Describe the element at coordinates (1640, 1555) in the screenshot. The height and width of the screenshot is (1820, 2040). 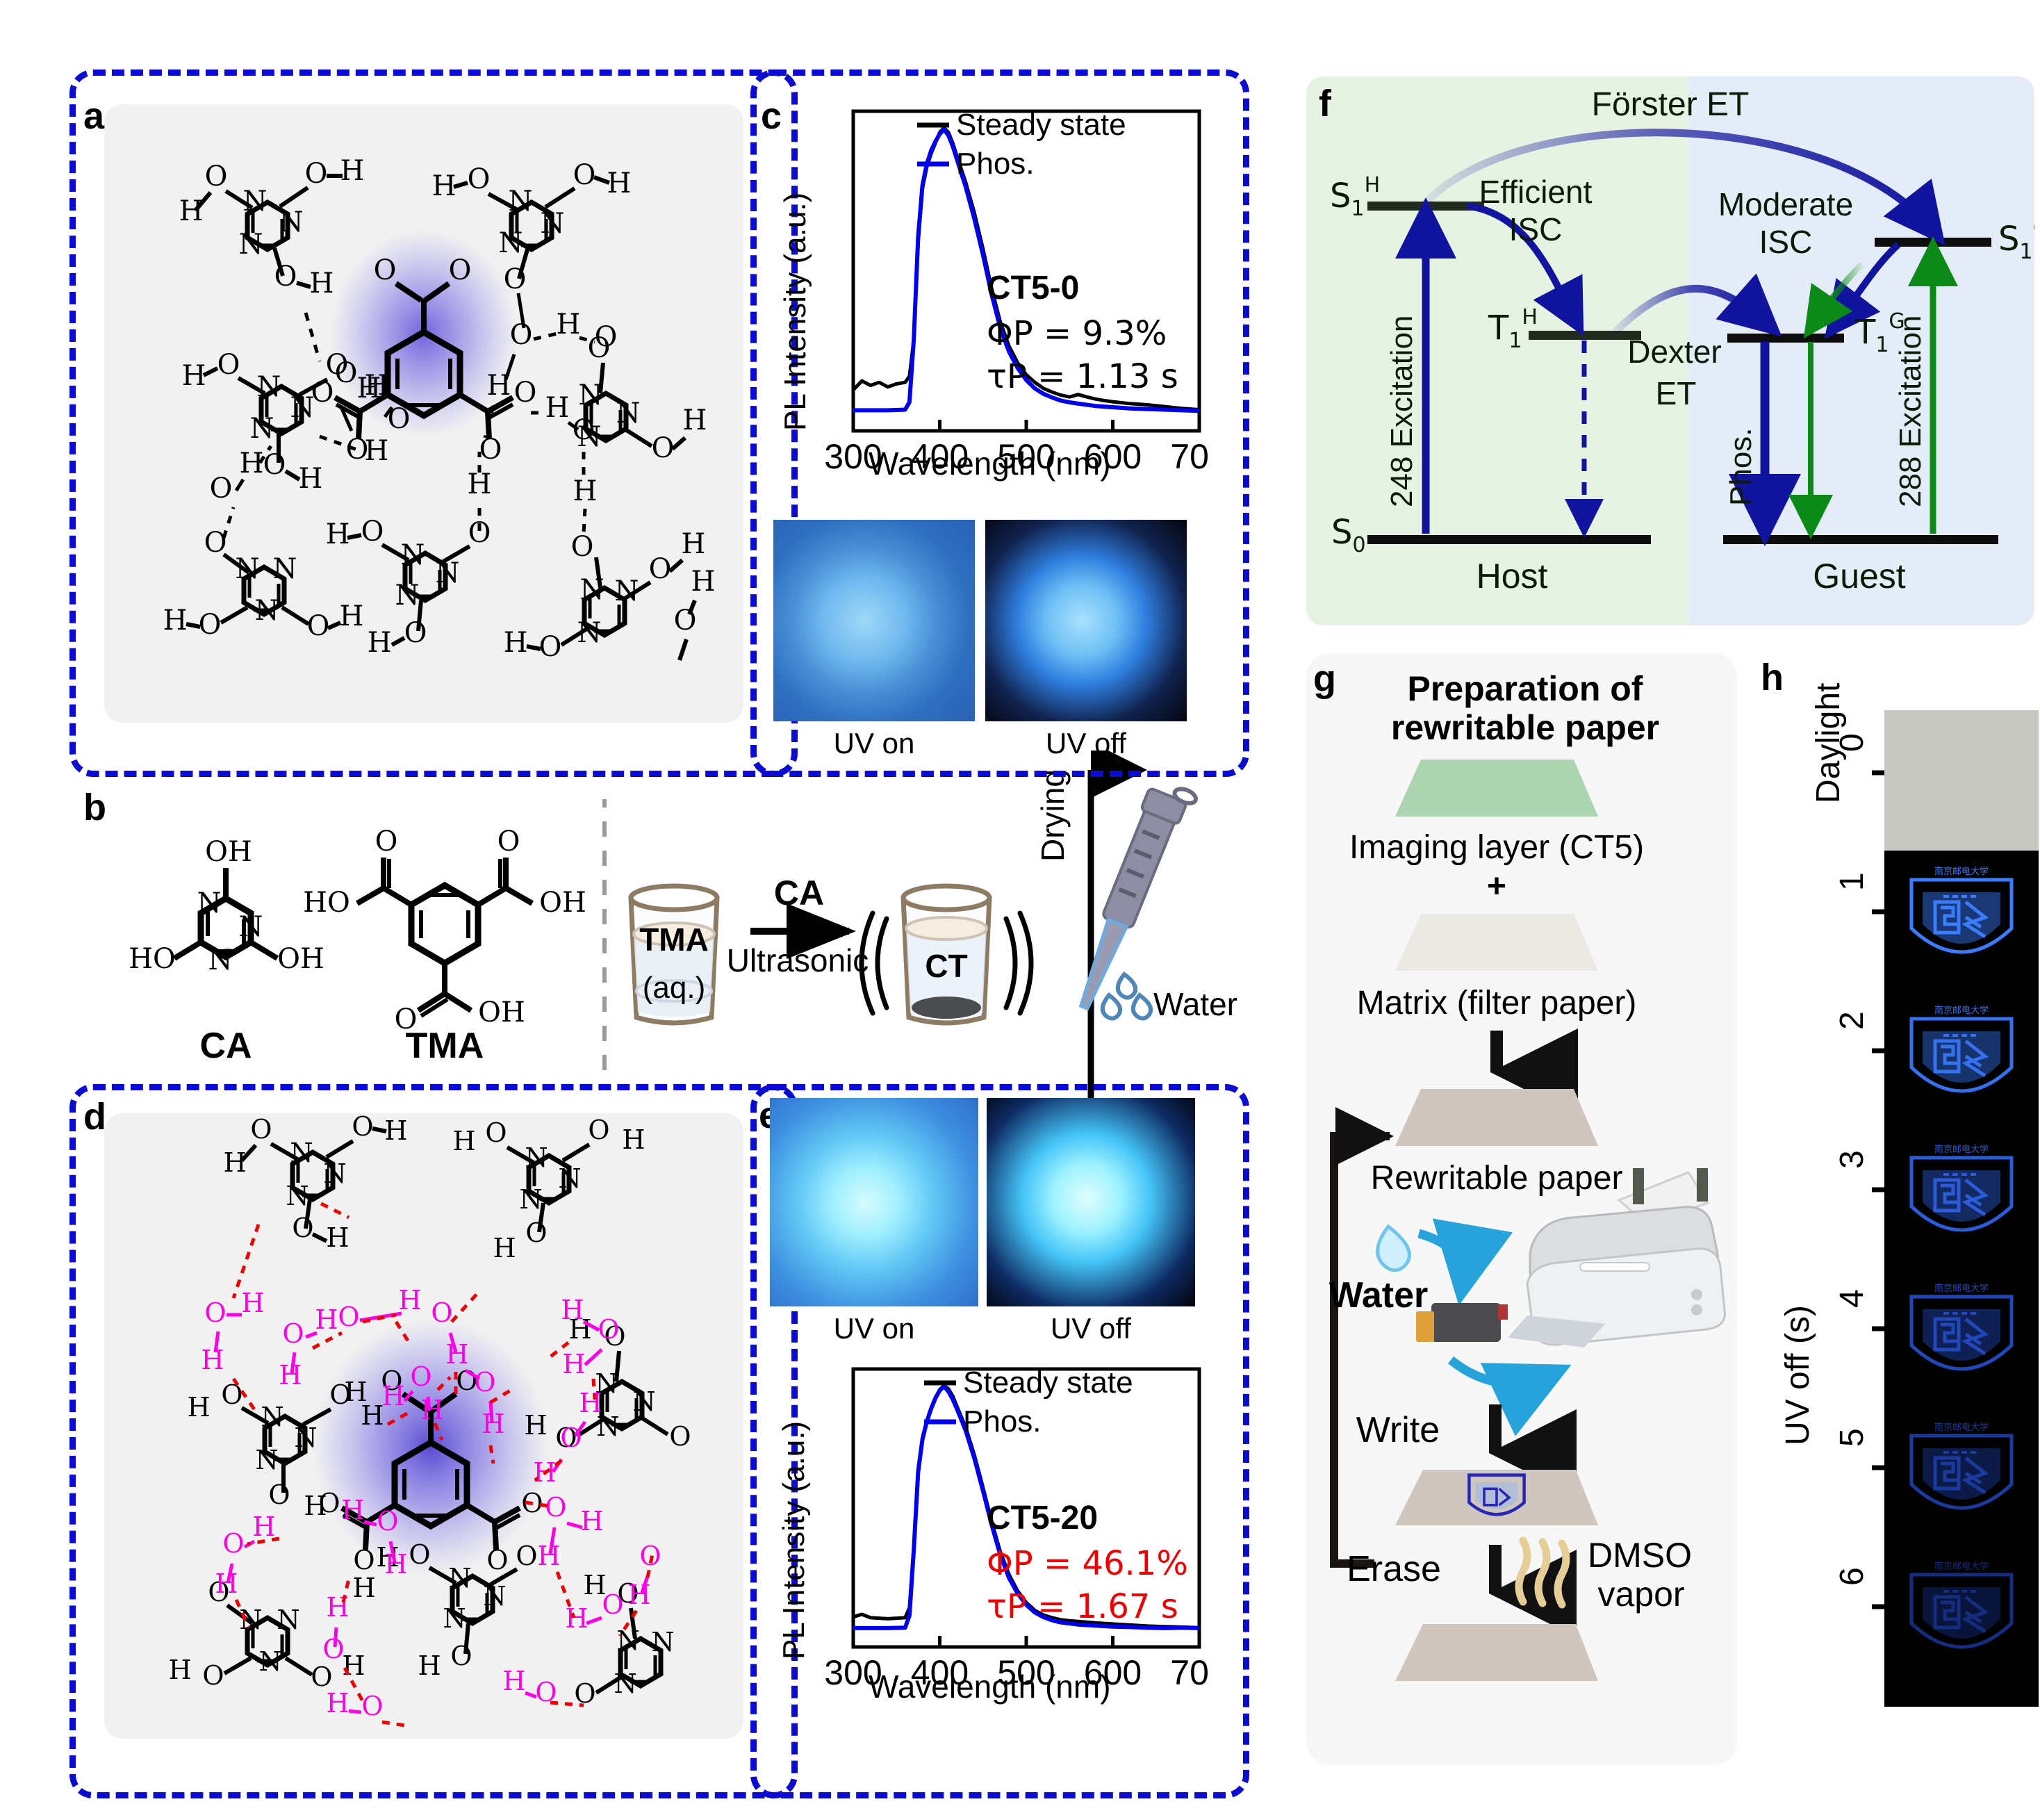
I see `label-dmso-1: DMSO` at that location.